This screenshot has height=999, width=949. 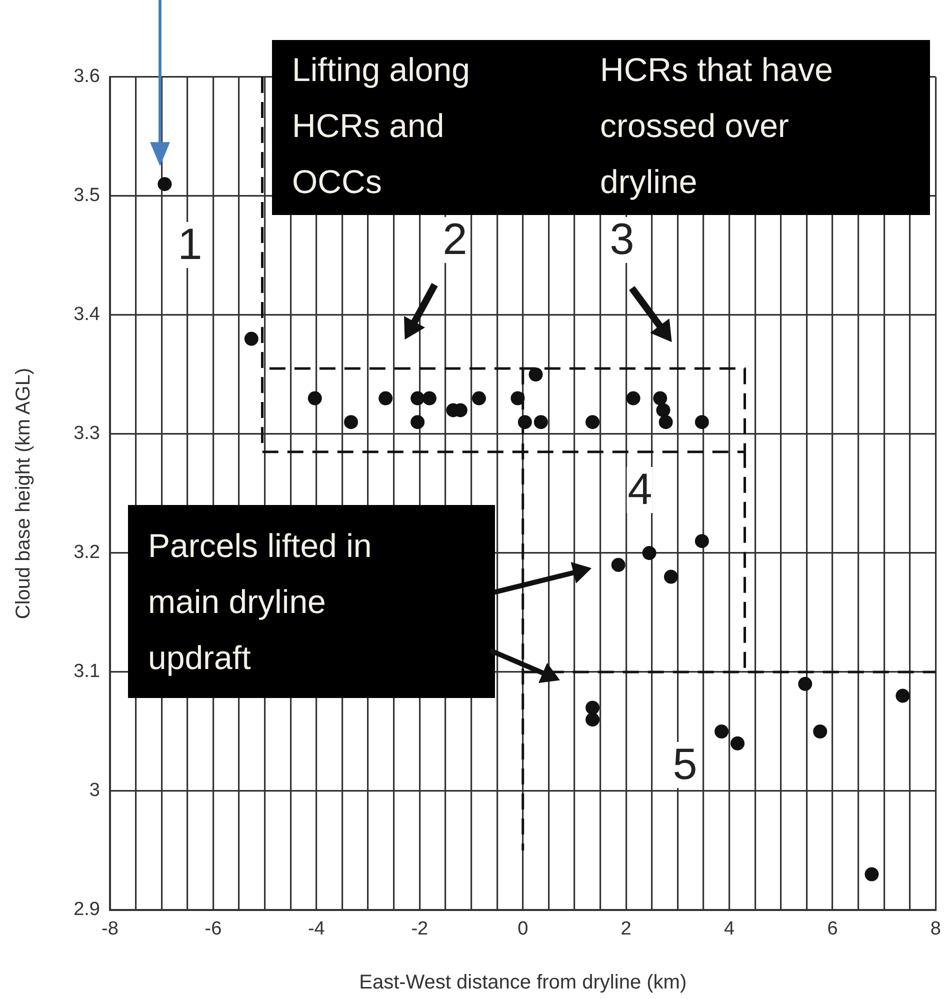 I want to click on y-tick-label: 3.2, so click(x=87, y=553).